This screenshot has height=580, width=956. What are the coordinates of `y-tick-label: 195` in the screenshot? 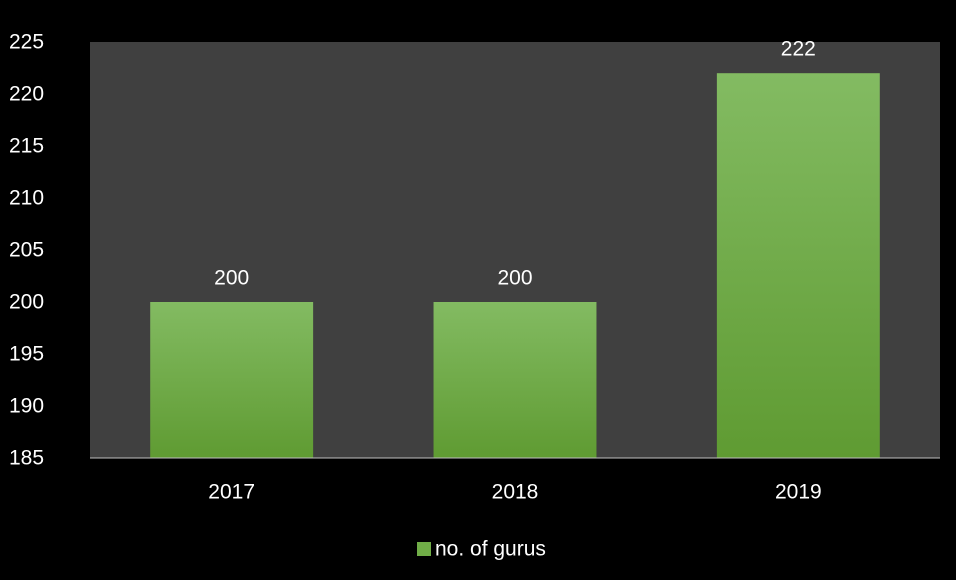 It's located at (26, 354).